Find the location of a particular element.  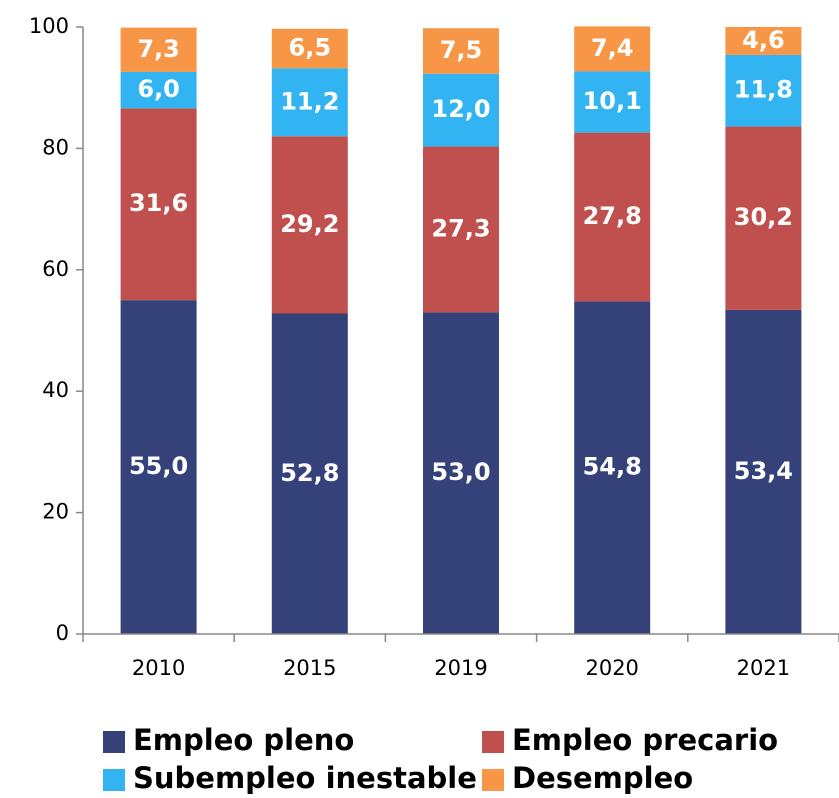

legend-label: Subempleo inestable is located at coordinates (305, 778).